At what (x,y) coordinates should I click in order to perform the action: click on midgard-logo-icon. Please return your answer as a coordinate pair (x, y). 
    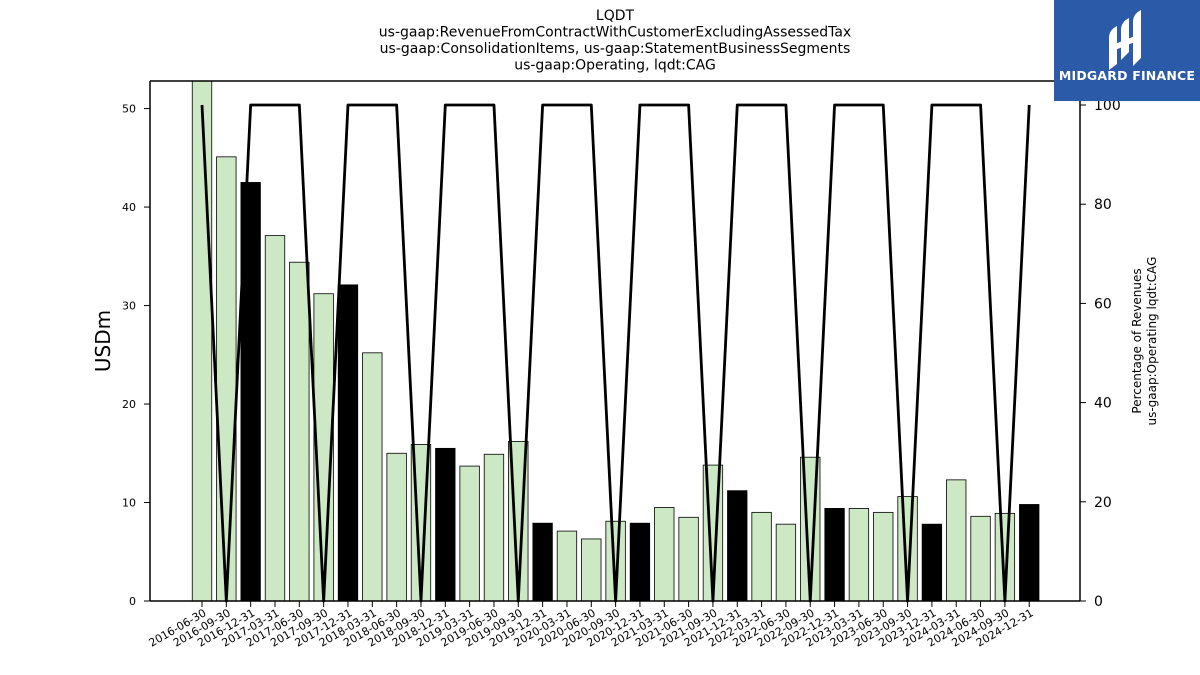
    Looking at the image, I should click on (1125, 40).